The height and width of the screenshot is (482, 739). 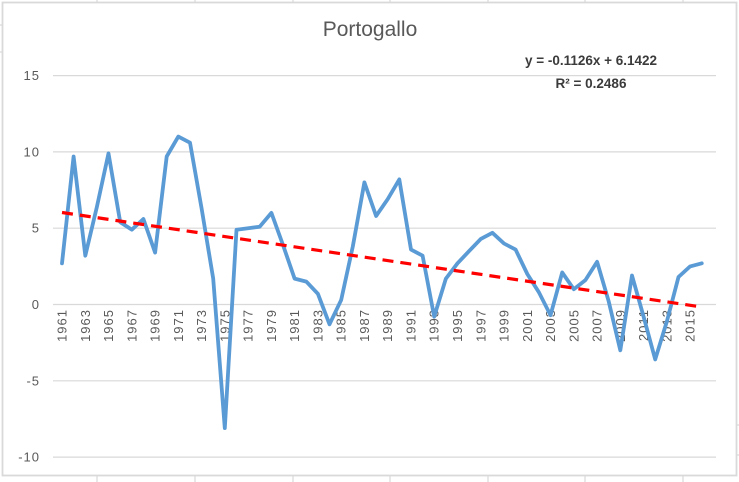 I want to click on x-axis-label: 1965, so click(x=108, y=325).